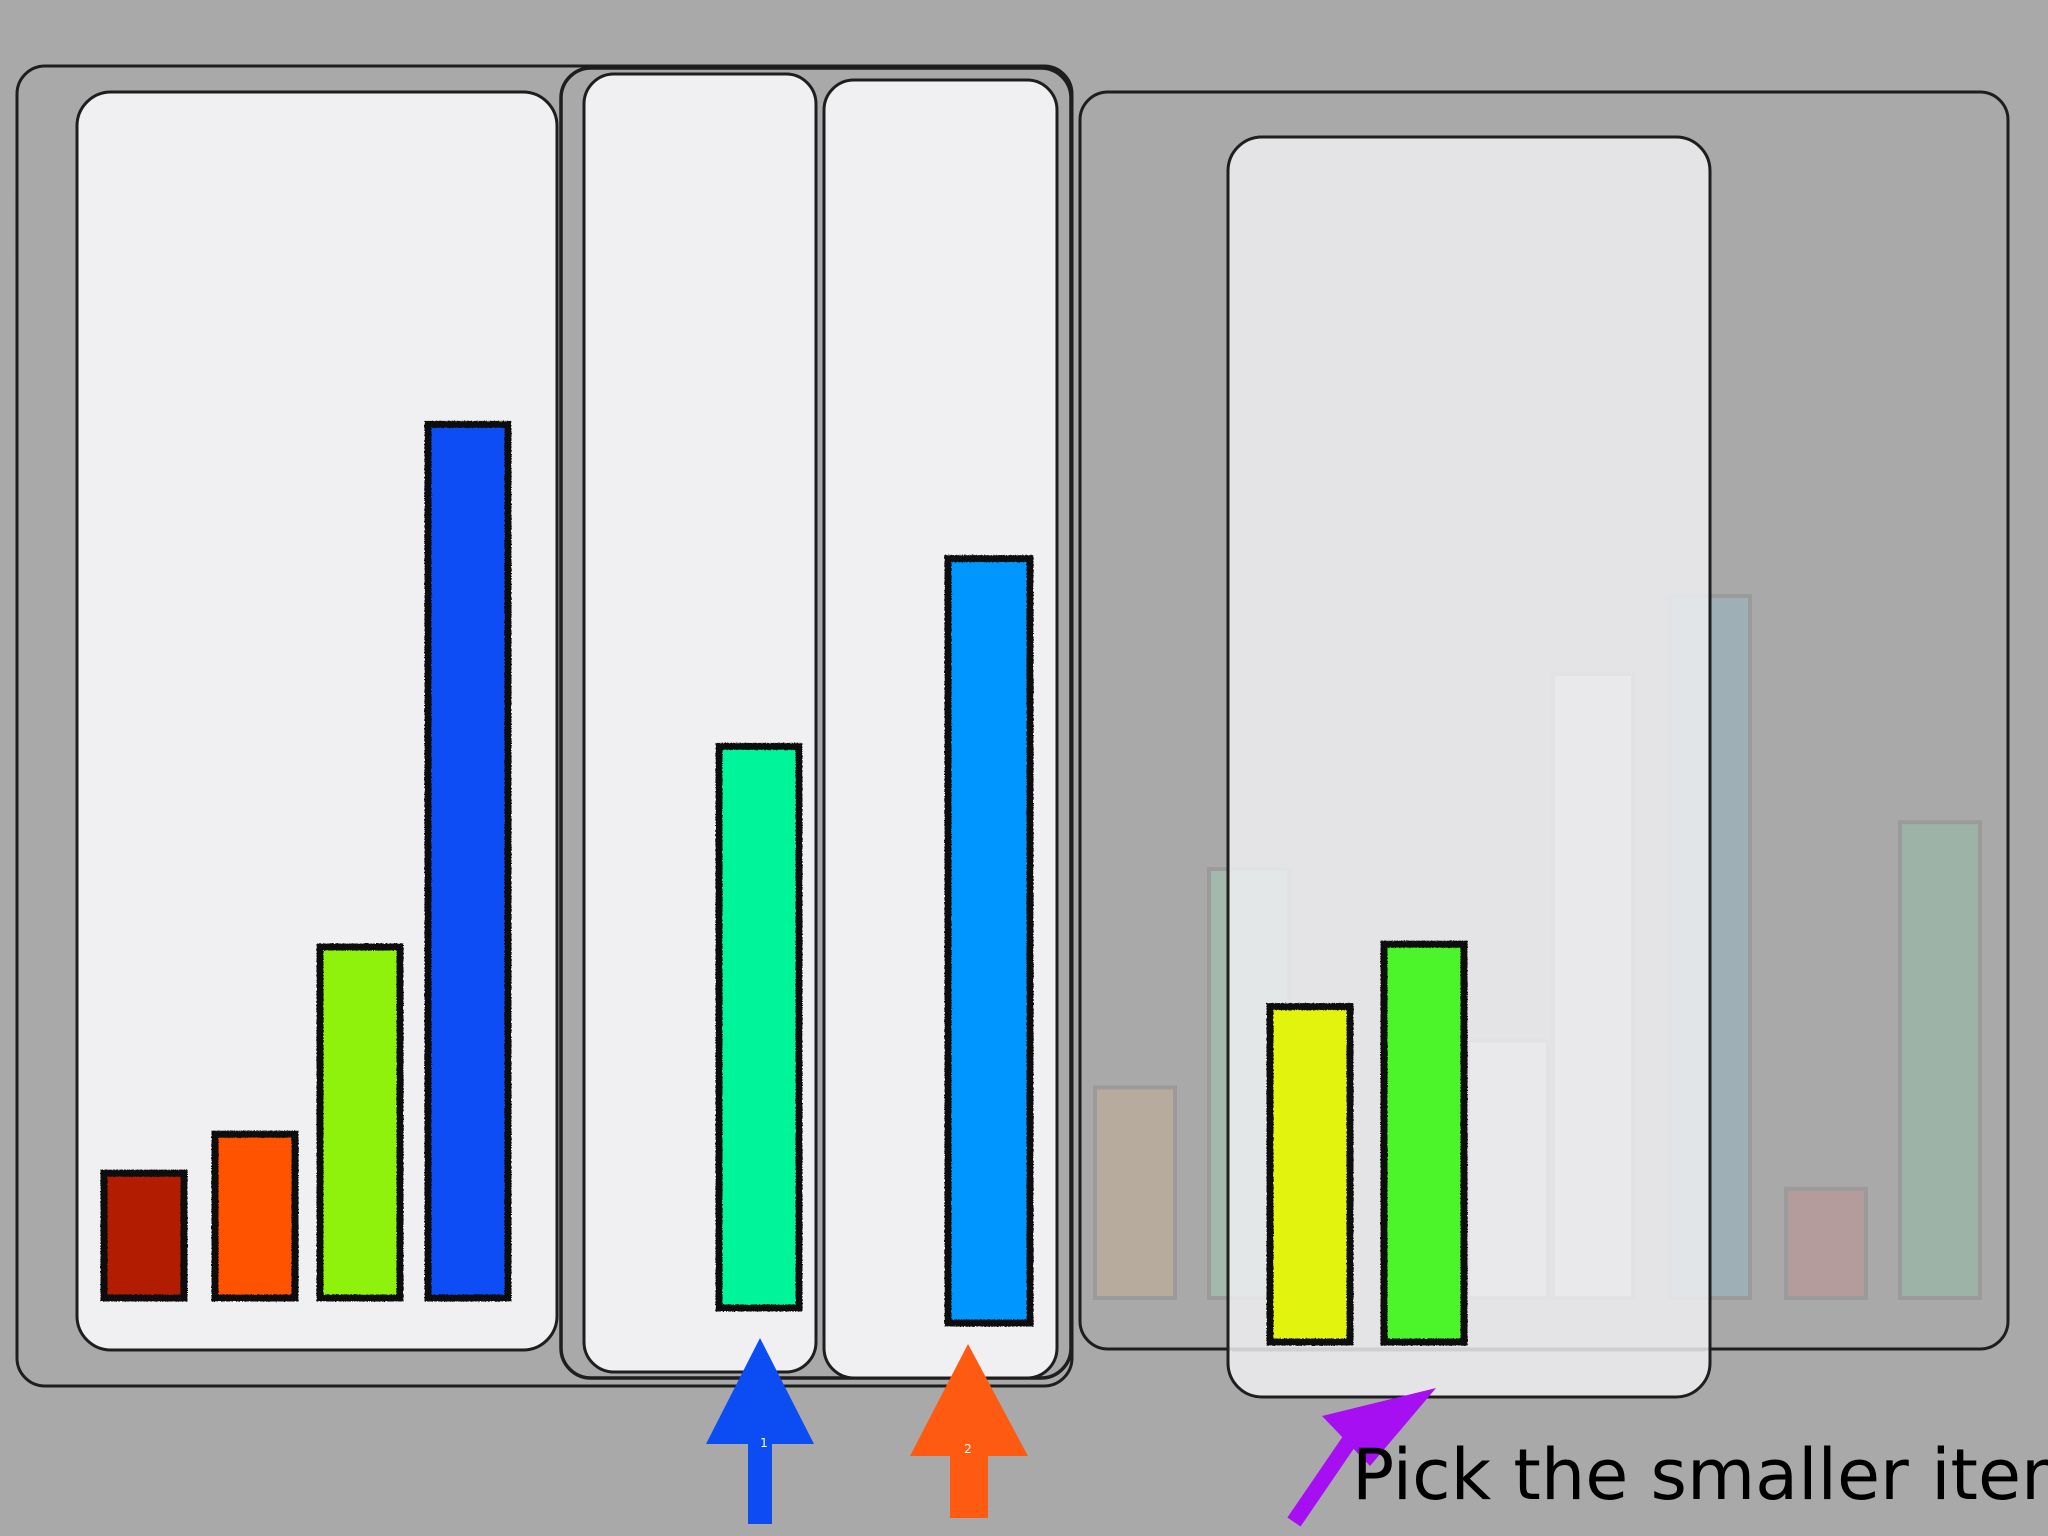 This screenshot has height=1536, width=2048. Describe the element at coordinates (1310, 1174) in the screenshot. I see `bar-yellow` at that location.